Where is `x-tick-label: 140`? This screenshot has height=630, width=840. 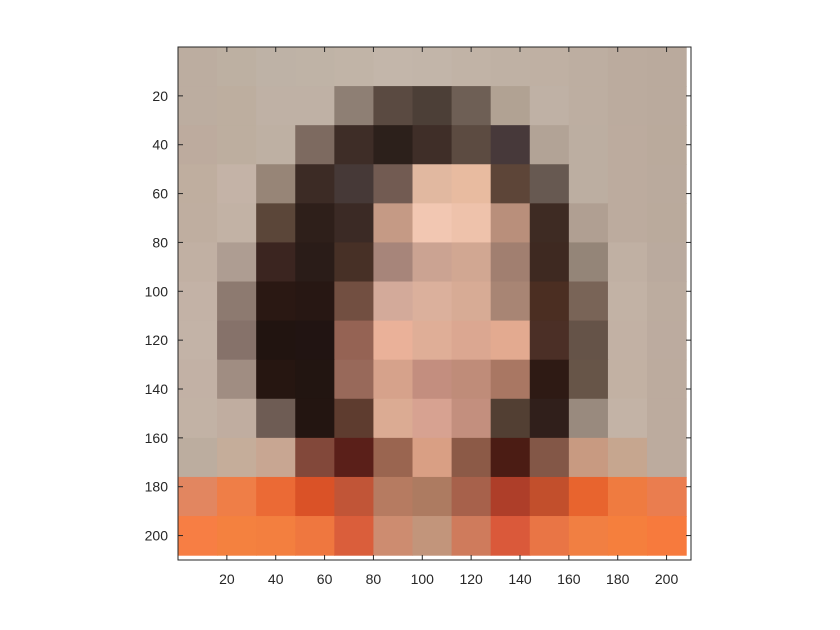
x-tick-label: 140 is located at coordinates (520, 579).